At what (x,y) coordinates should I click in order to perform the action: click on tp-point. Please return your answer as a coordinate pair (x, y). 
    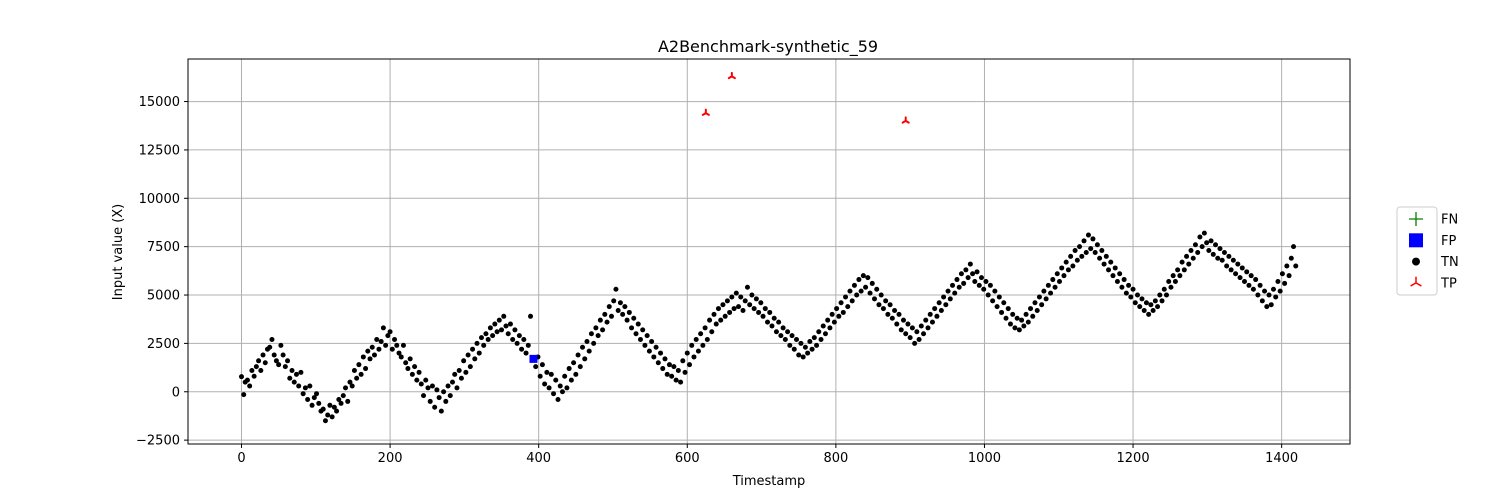
    Looking at the image, I should click on (705, 112).